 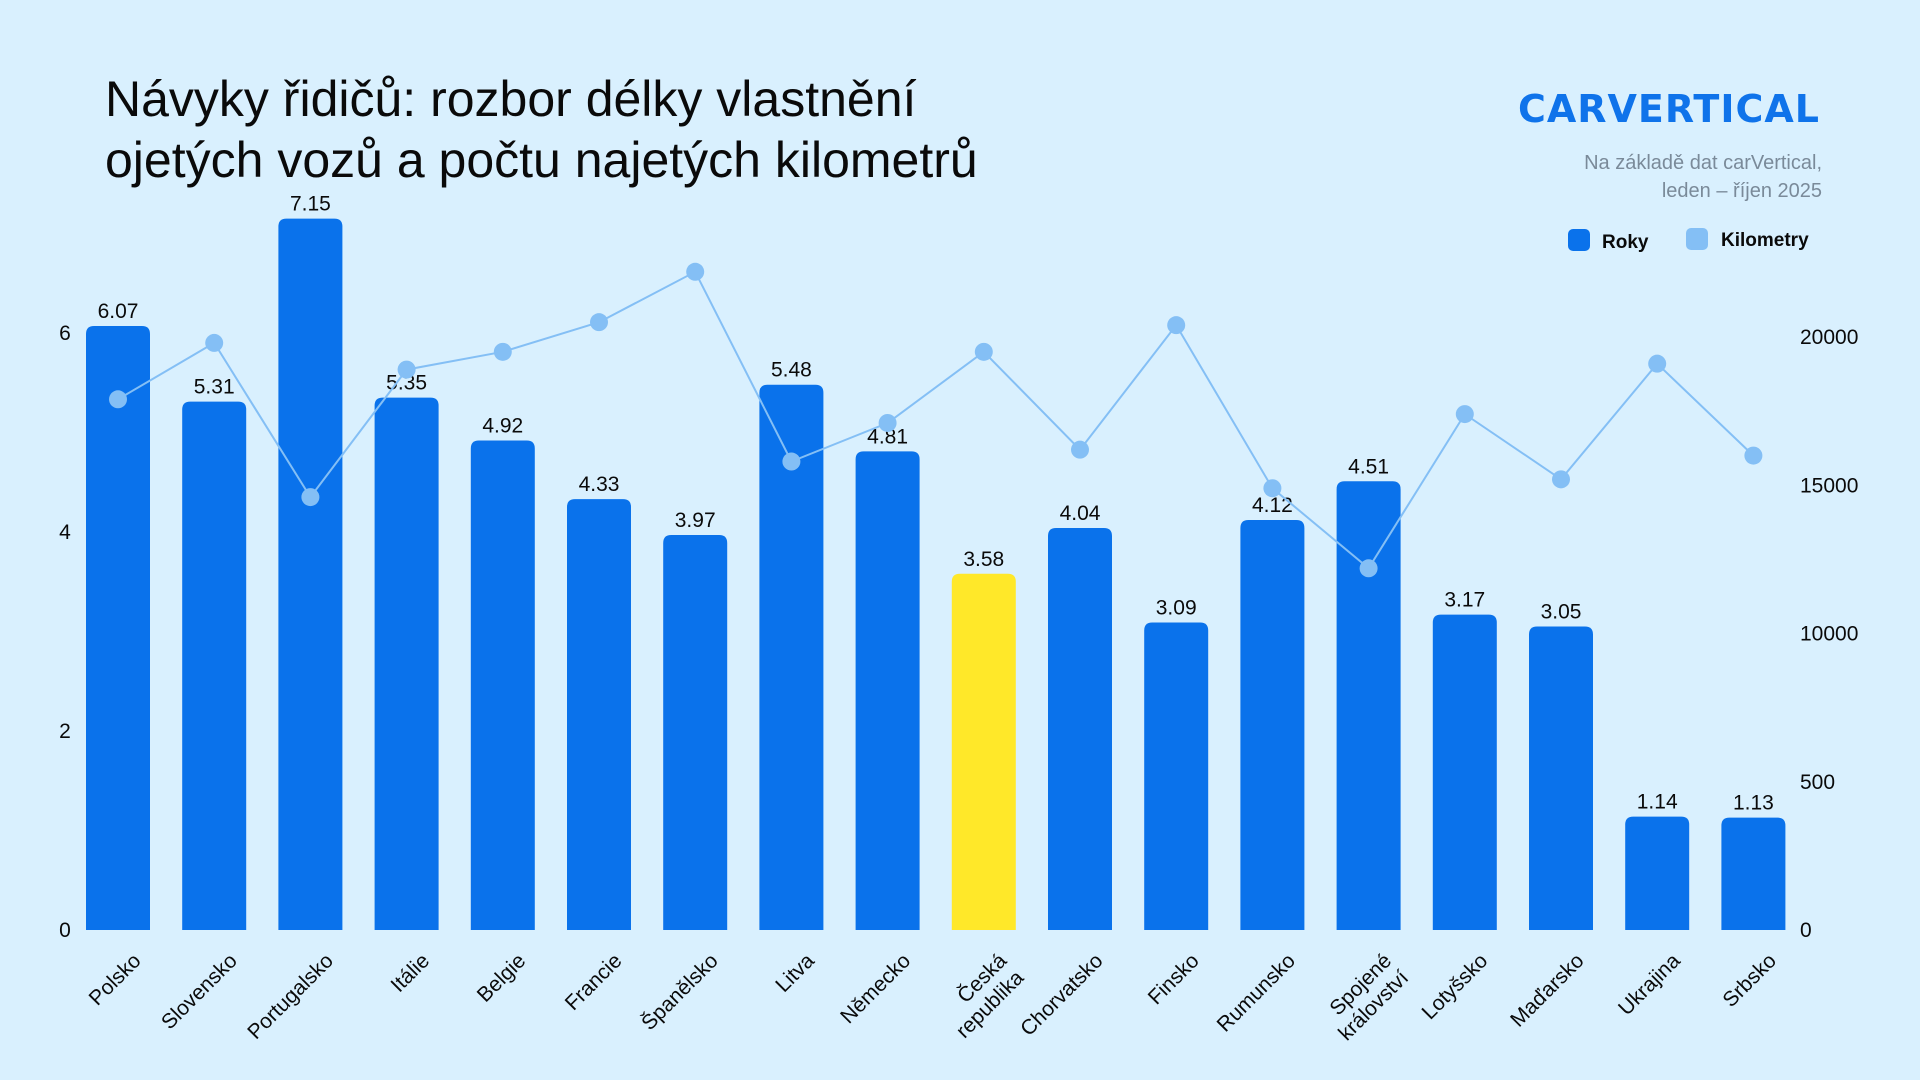 I want to click on bar-value-label: 4.33, so click(x=599, y=484).